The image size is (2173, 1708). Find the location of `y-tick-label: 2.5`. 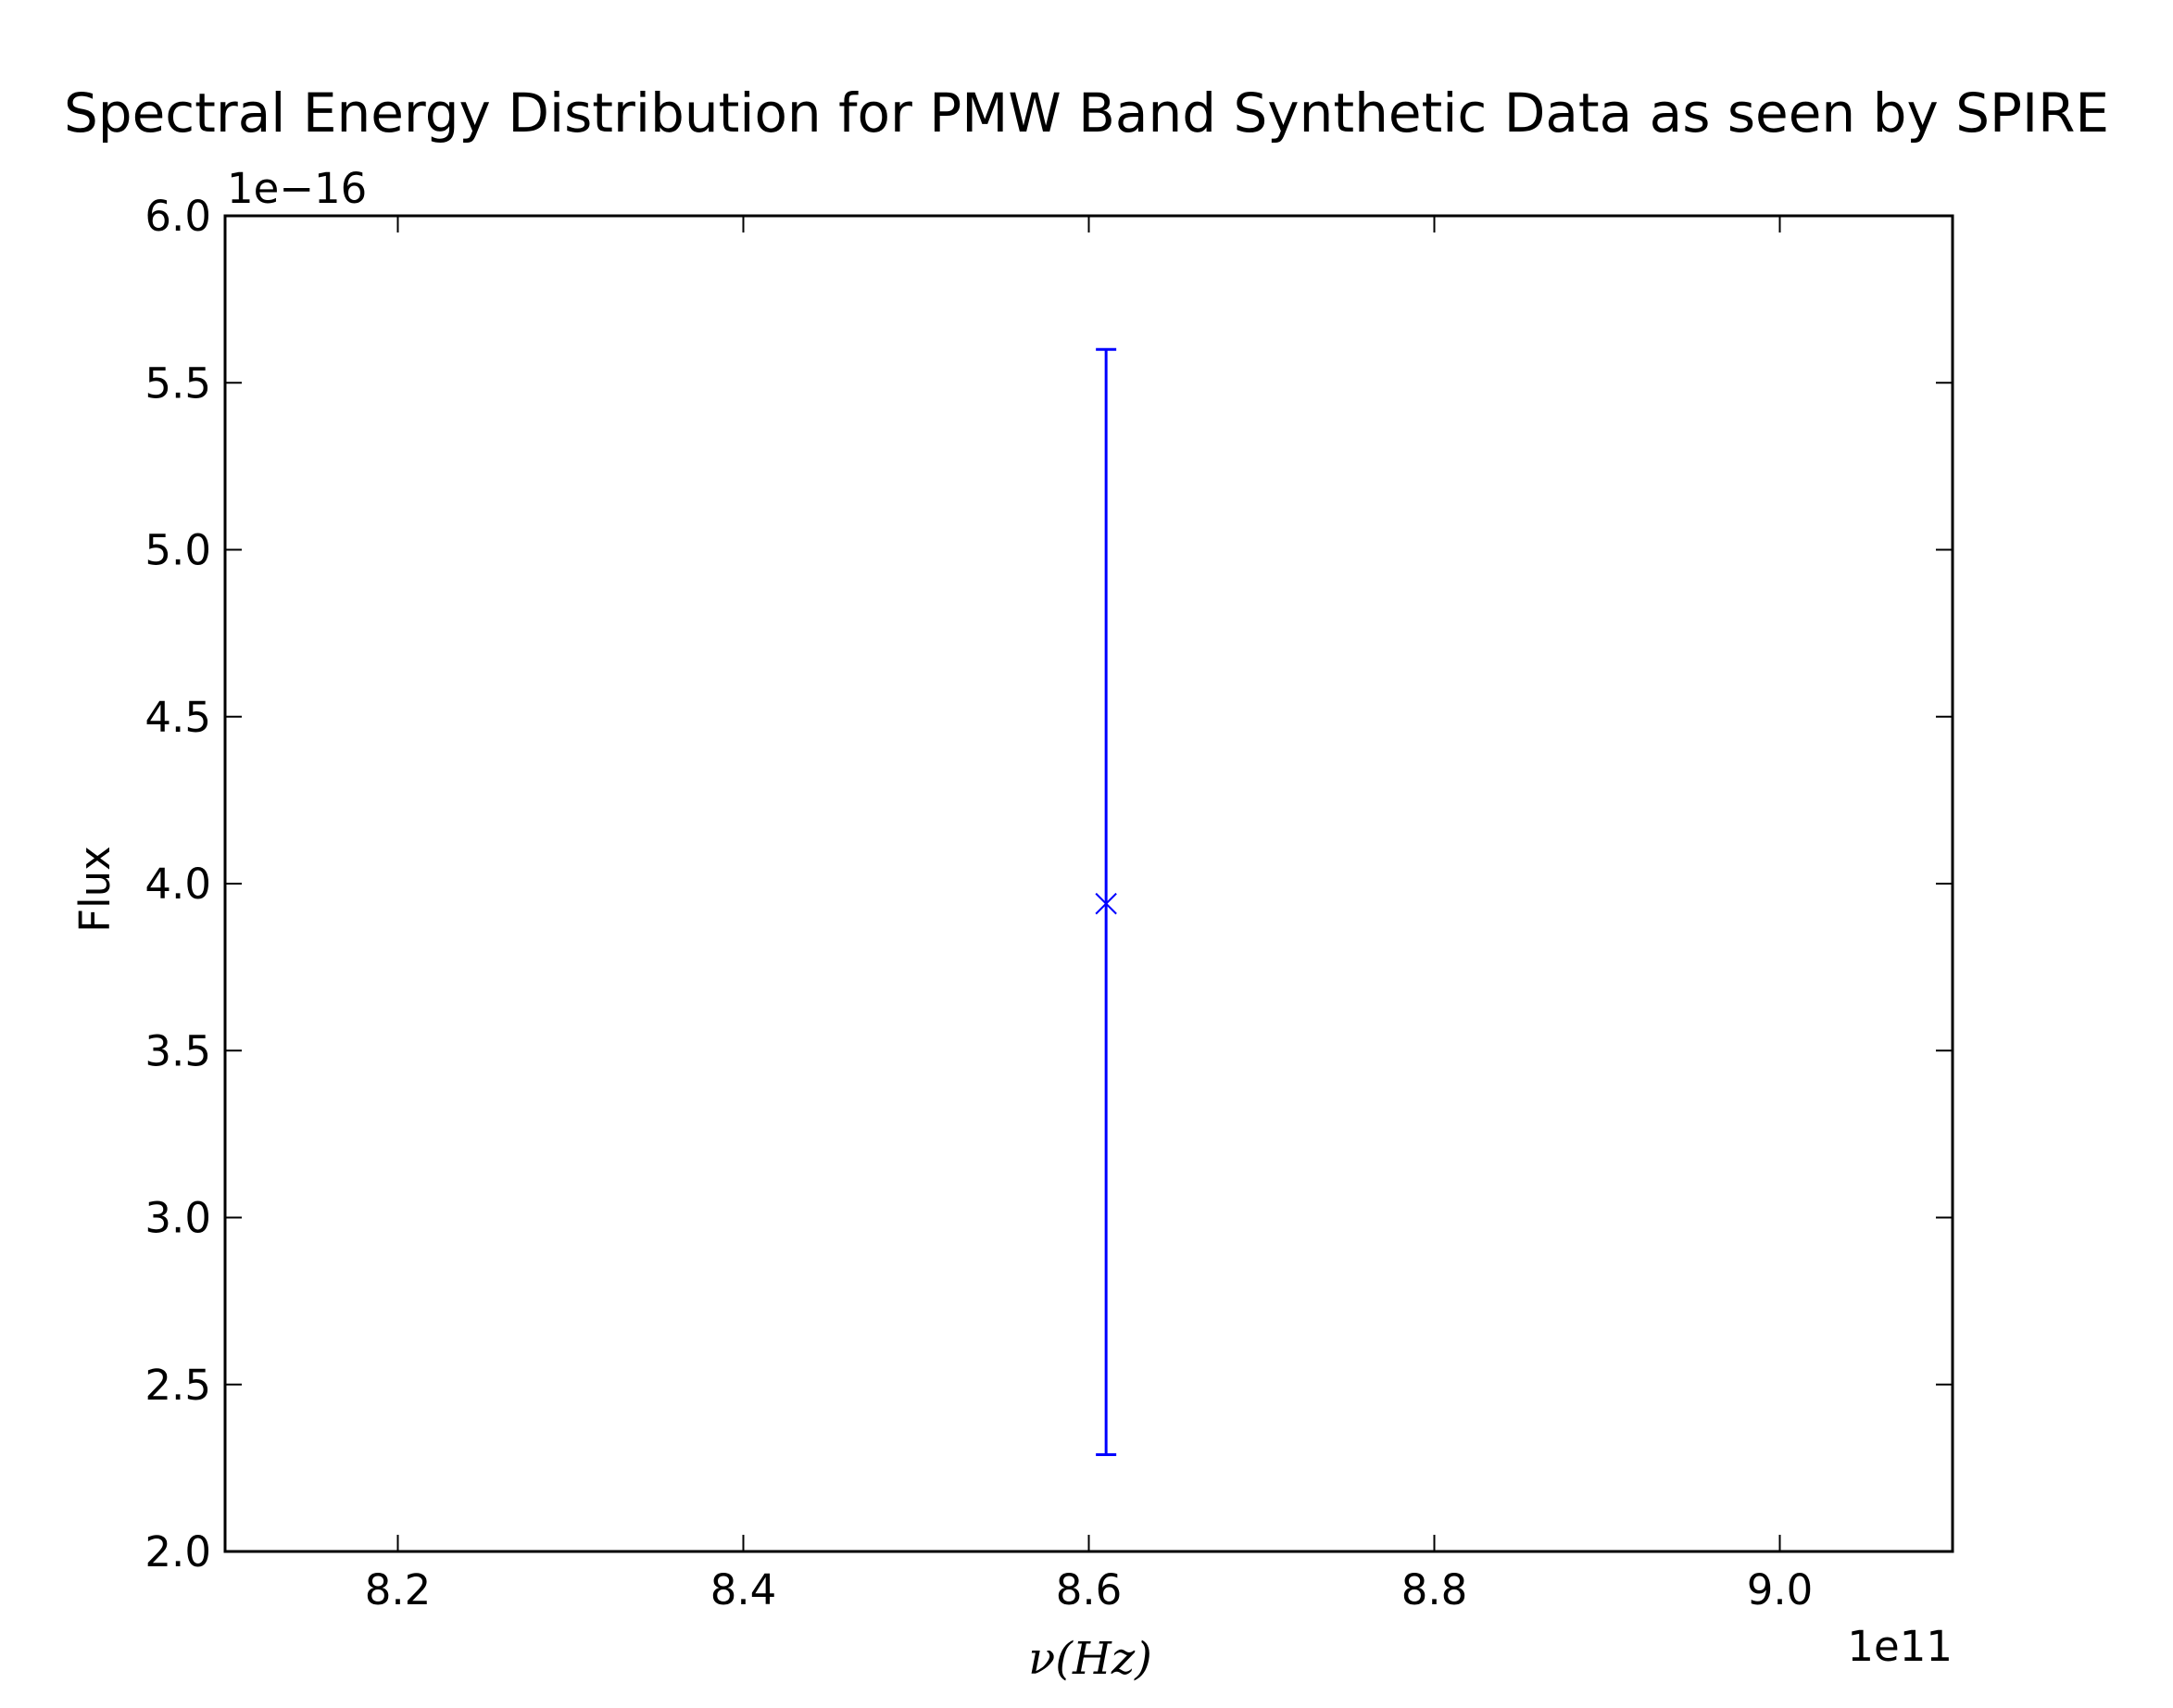

y-tick-label: 2.5 is located at coordinates (177, 1386).